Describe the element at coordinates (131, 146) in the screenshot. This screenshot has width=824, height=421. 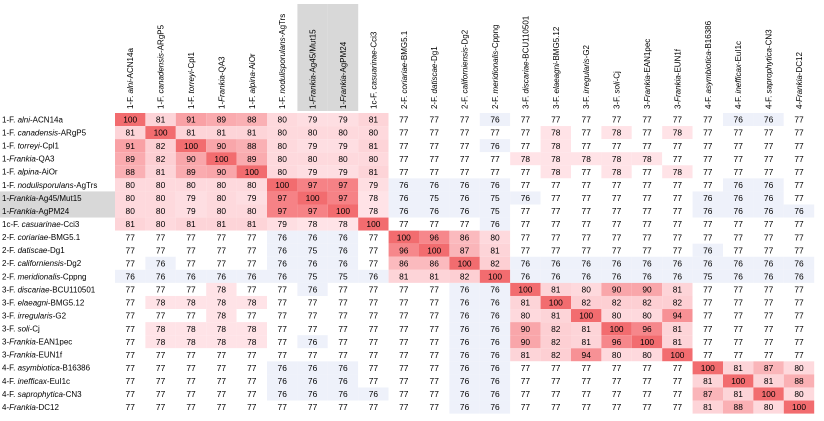
I see `cell-value: 91` at that location.